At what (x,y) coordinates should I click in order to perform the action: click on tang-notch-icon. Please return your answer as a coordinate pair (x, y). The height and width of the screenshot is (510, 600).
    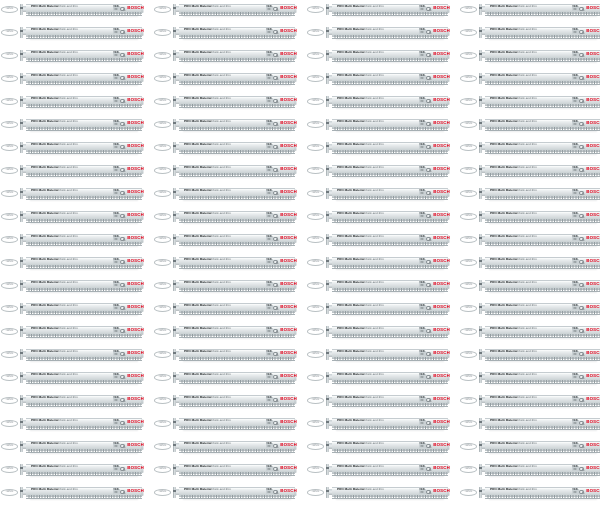
    Looking at the image, I should click on (328, 54).